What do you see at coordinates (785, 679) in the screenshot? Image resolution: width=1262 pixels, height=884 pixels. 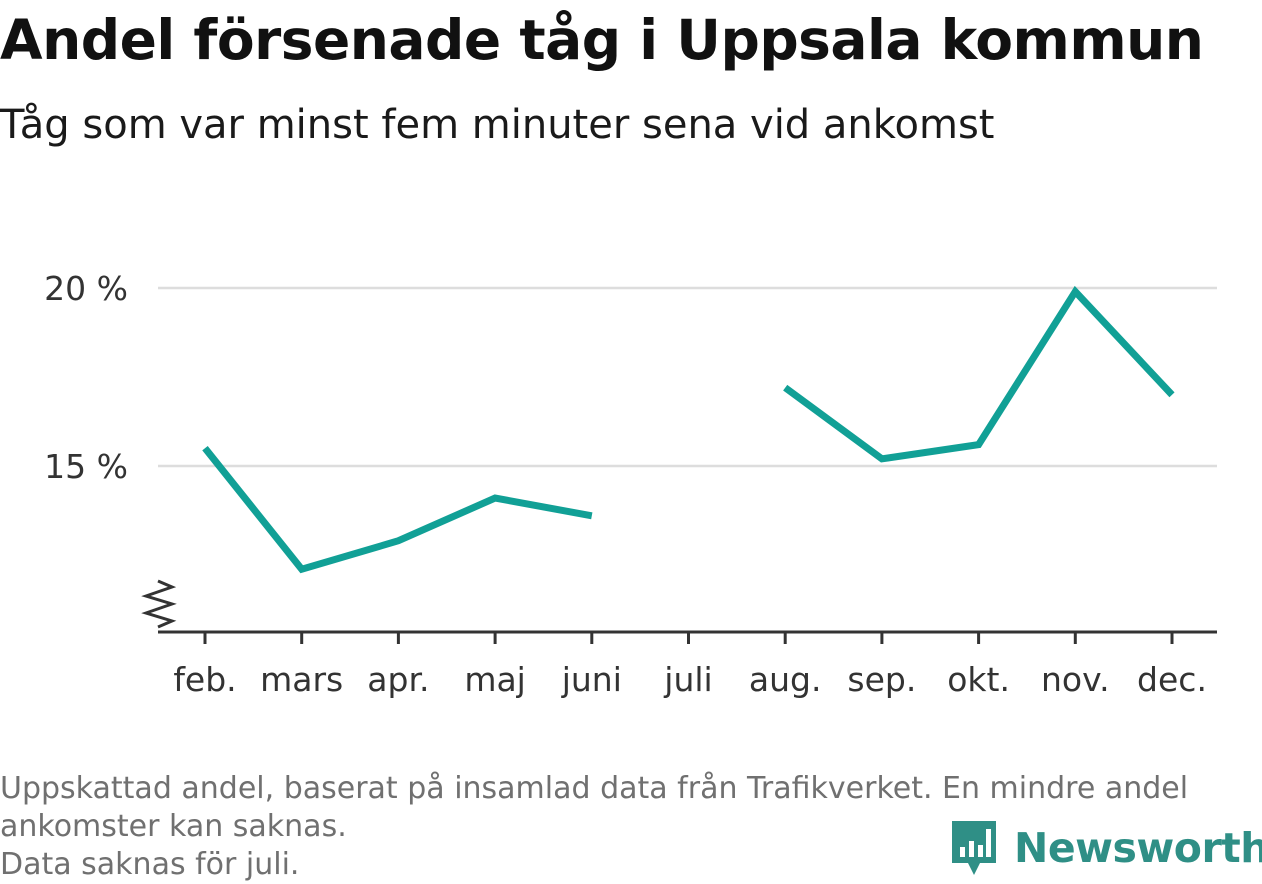 I see `x-tick-label: aug.` at bounding box center [785, 679].